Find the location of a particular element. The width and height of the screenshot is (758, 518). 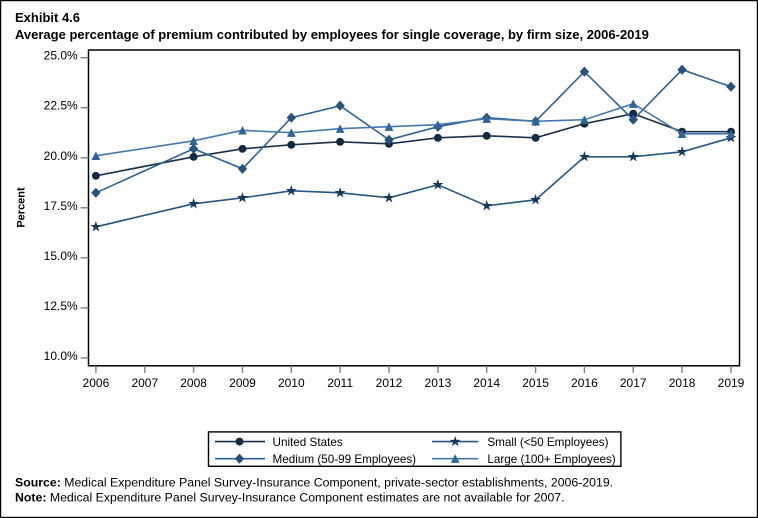

svg-text: 2018 is located at coordinates (682, 383).